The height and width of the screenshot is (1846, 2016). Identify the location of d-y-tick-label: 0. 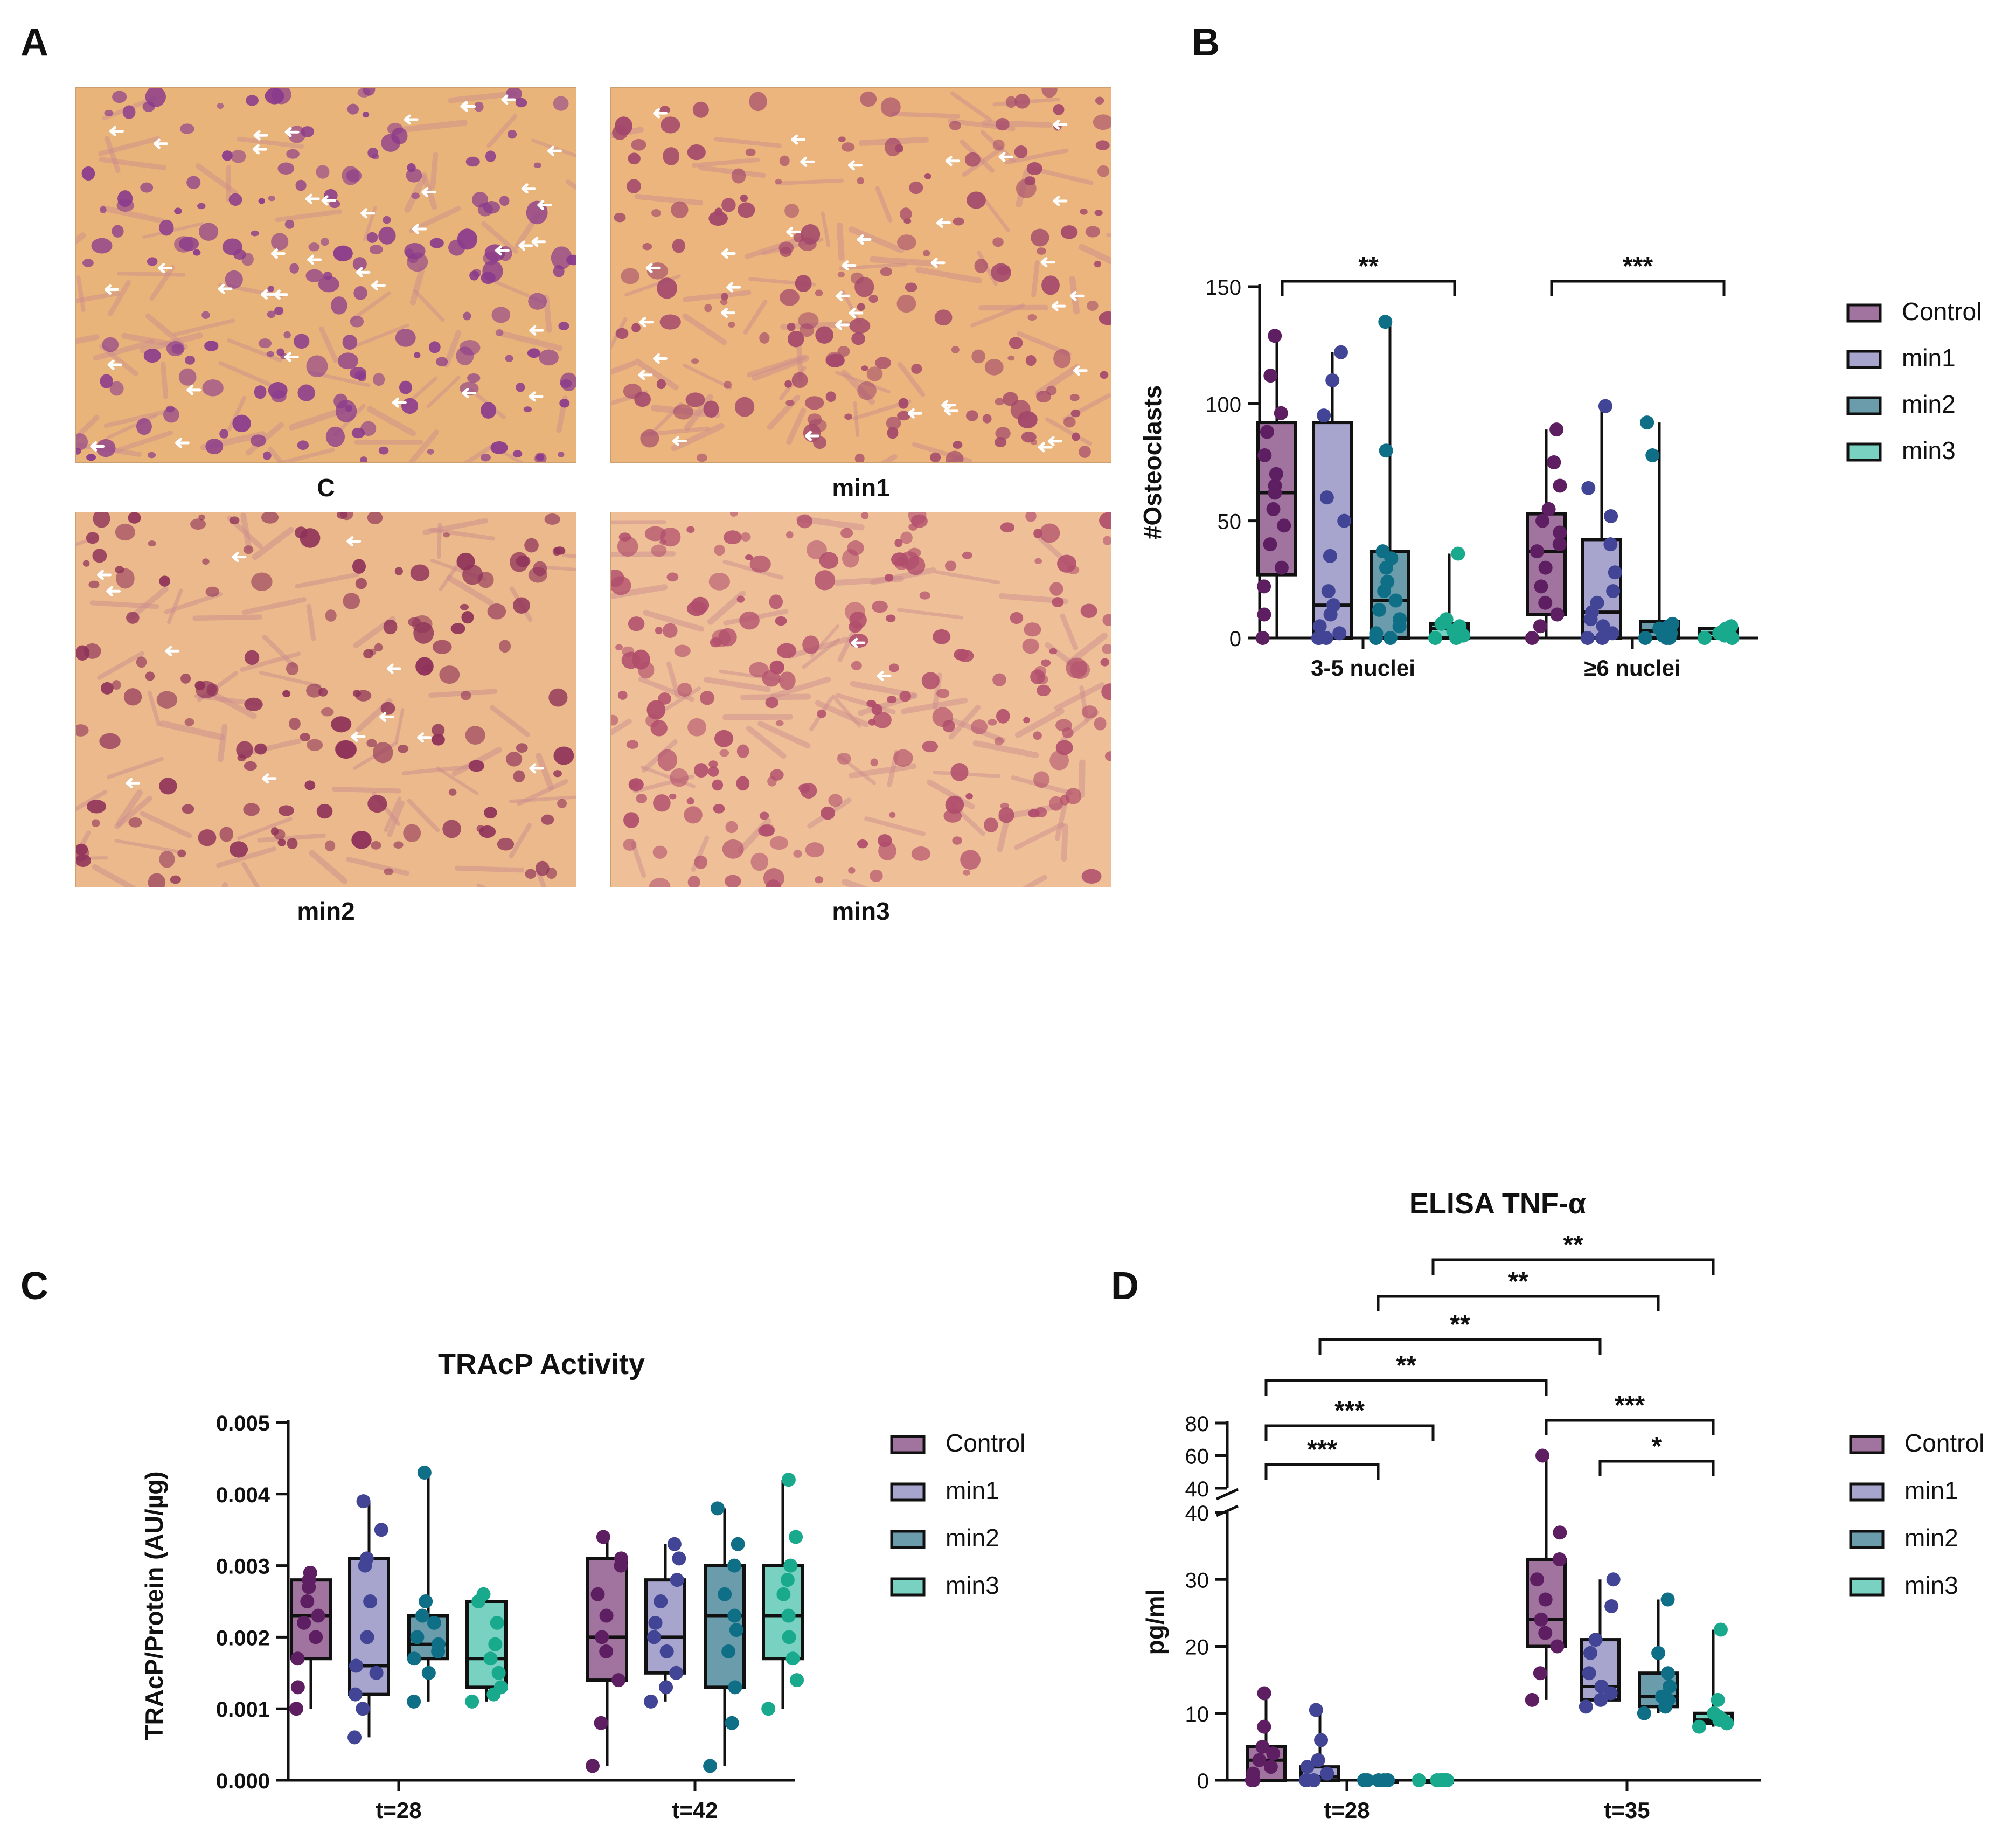
(1203, 1781).